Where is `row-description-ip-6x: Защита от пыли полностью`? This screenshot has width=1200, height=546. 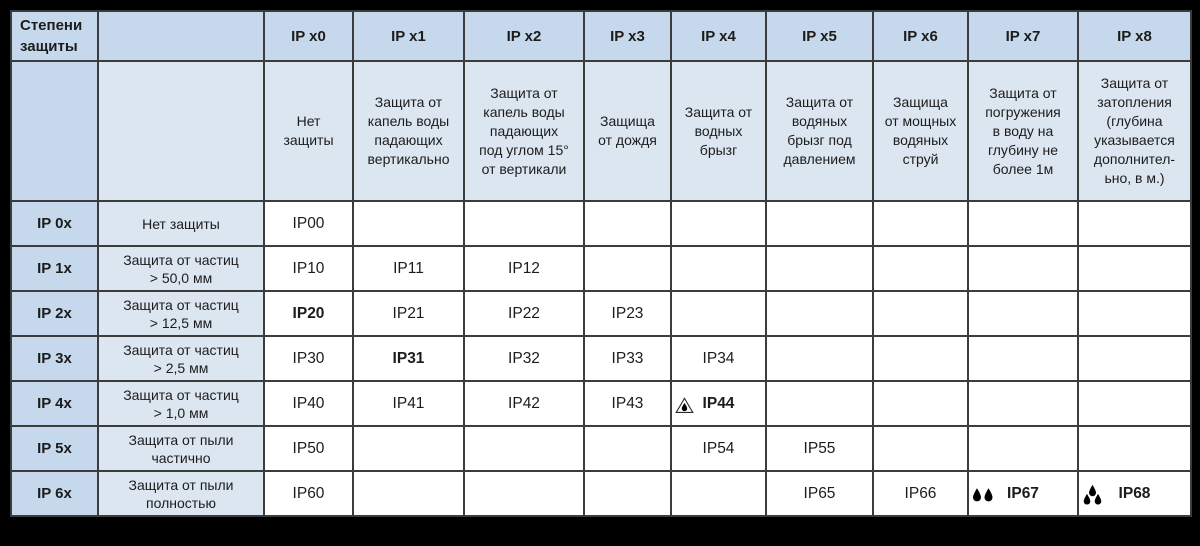
row-description-ip-6x: Защита от пыли полностью is located at coordinates (181, 493).